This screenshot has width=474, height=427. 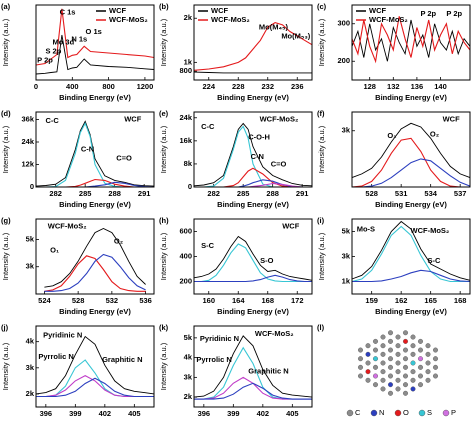 I want to click on x-tick-label: 136, so click(x=417, y=86).